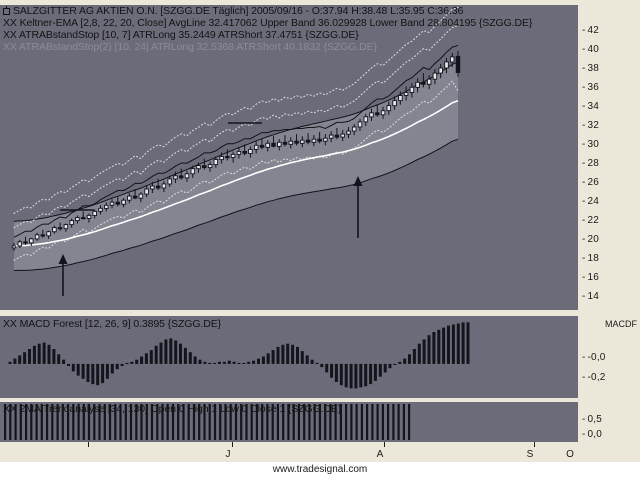  What do you see at coordinates (609, 357) in the screenshot?
I see `macd-y-axis: MACDF - -0,0 - -0,2` at bounding box center [609, 357].